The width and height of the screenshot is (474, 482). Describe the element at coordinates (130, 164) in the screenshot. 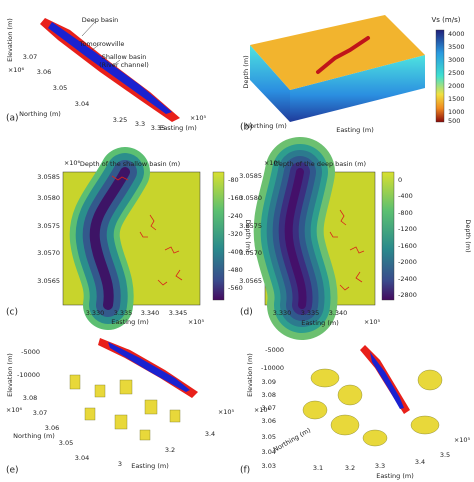

I see `panel-text: Depth of the shallow basin (m)` at that location.